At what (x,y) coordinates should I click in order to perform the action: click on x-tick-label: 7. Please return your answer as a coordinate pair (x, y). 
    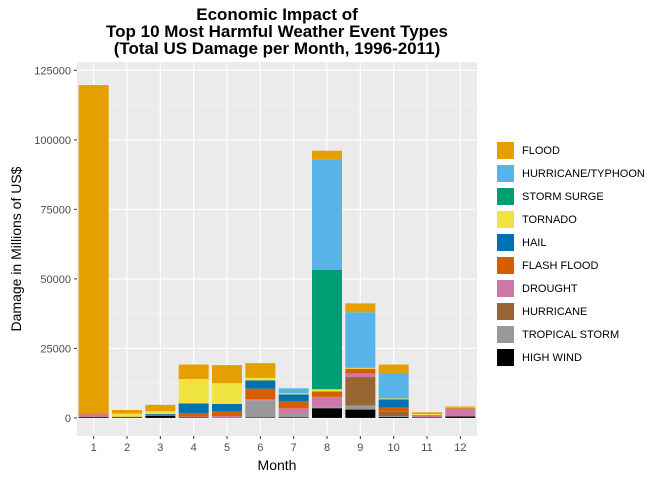
    Looking at the image, I should click on (294, 448).